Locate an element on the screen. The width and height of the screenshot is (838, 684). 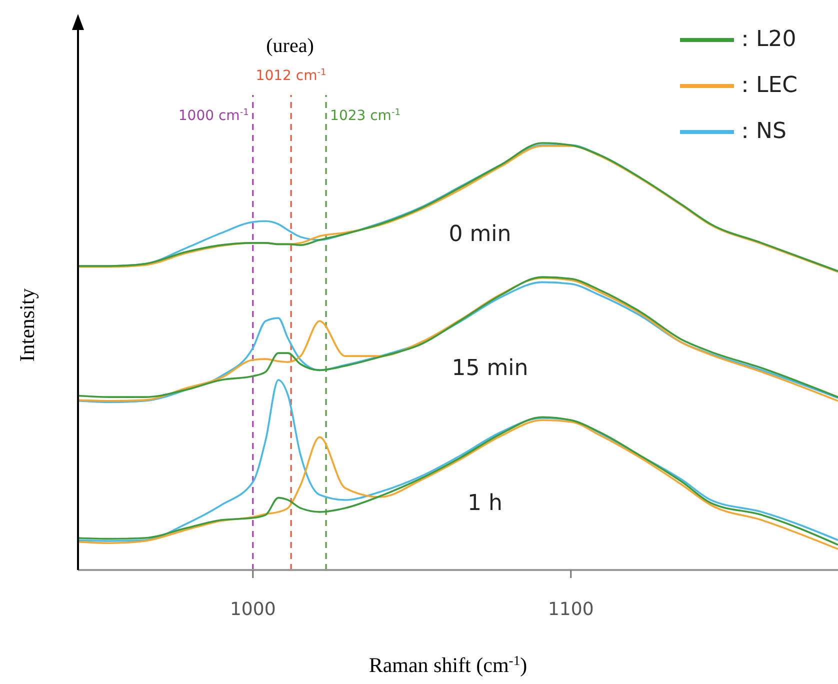
x-axis-title: Raman shift (cm$^{-1}$) is located at coordinates (448, 664).